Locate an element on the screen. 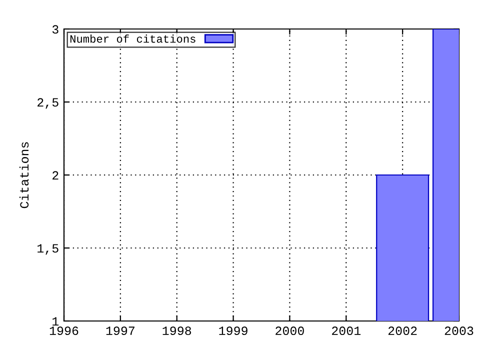  x-tick-label: 2002 is located at coordinates (402, 331).